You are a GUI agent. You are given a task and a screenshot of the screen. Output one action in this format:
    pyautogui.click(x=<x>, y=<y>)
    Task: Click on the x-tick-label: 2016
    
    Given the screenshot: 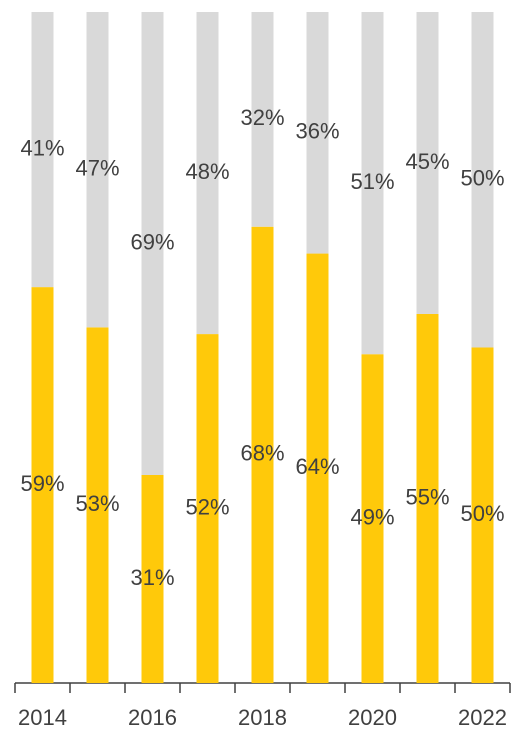 What is the action you would take?
    pyautogui.click(x=152, y=717)
    